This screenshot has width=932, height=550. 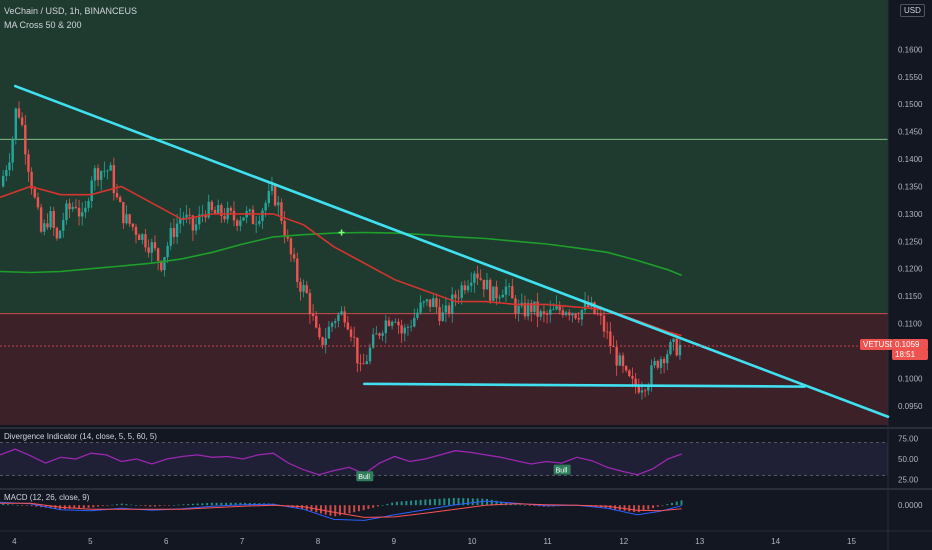 I want to click on price-tick-label: 0.1500, so click(x=910, y=104).